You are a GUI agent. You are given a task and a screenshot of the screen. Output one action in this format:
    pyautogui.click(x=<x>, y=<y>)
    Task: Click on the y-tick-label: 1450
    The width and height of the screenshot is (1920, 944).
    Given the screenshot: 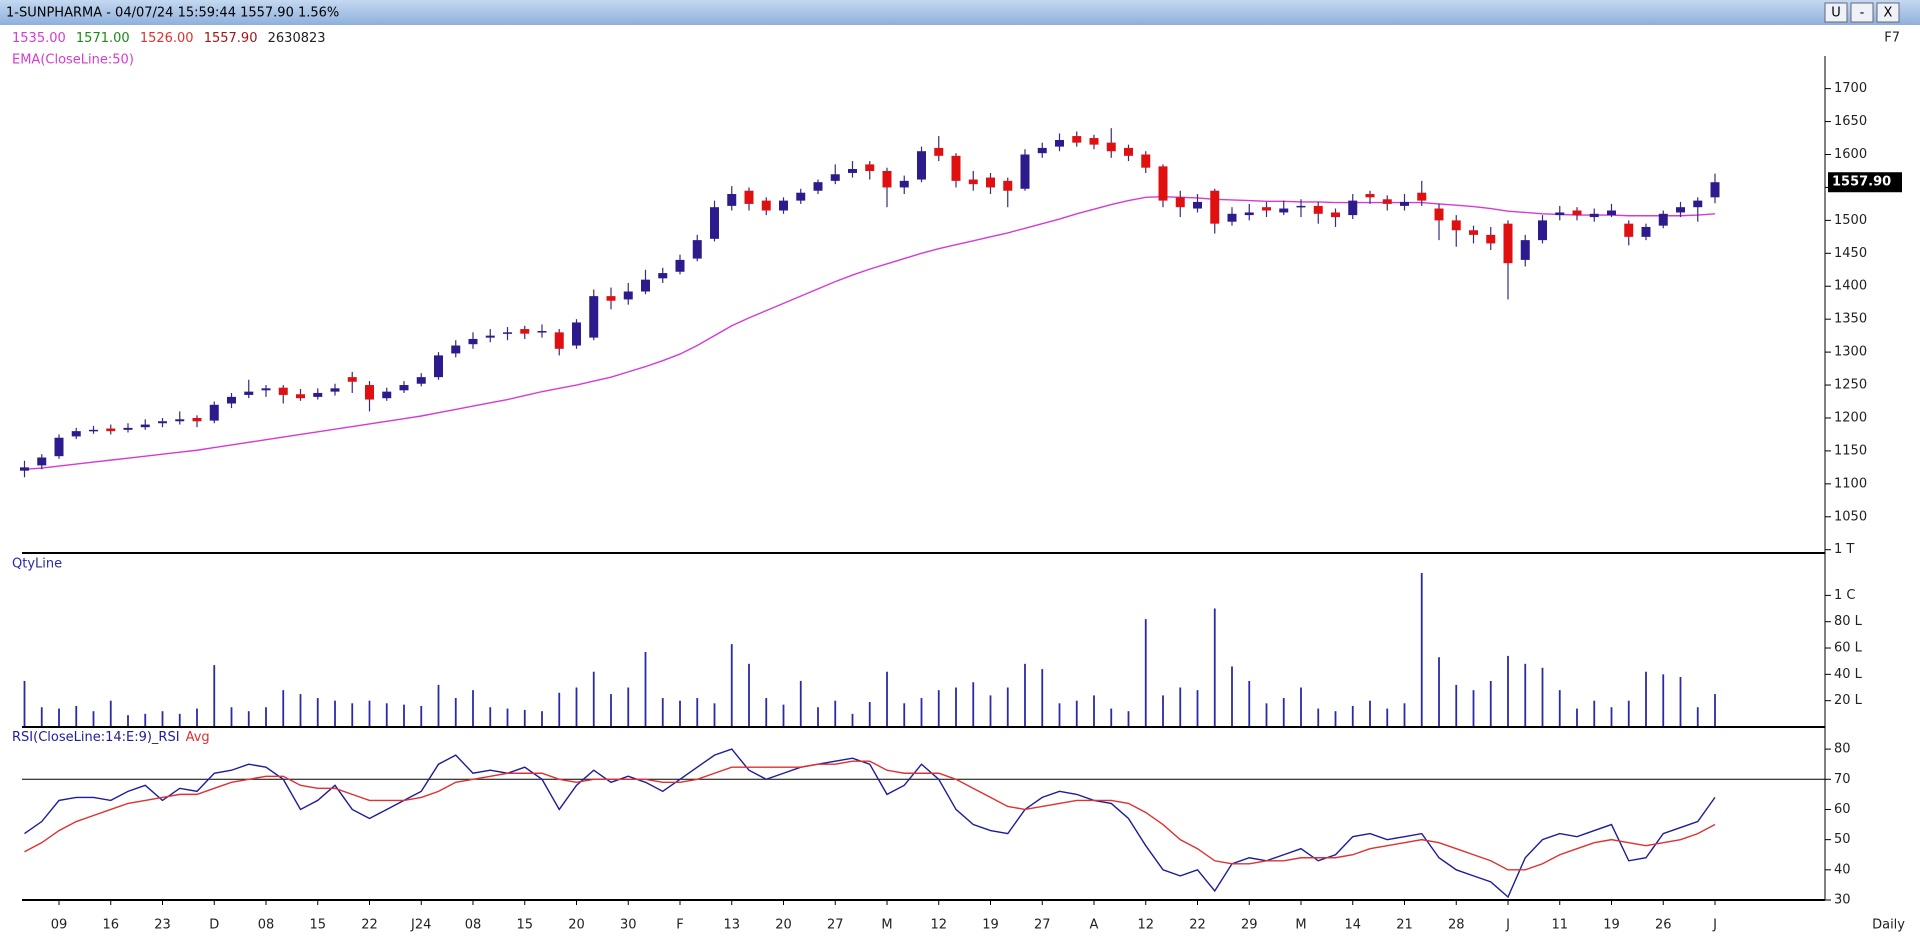 What is the action you would take?
    pyautogui.click(x=1850, y=253)
    